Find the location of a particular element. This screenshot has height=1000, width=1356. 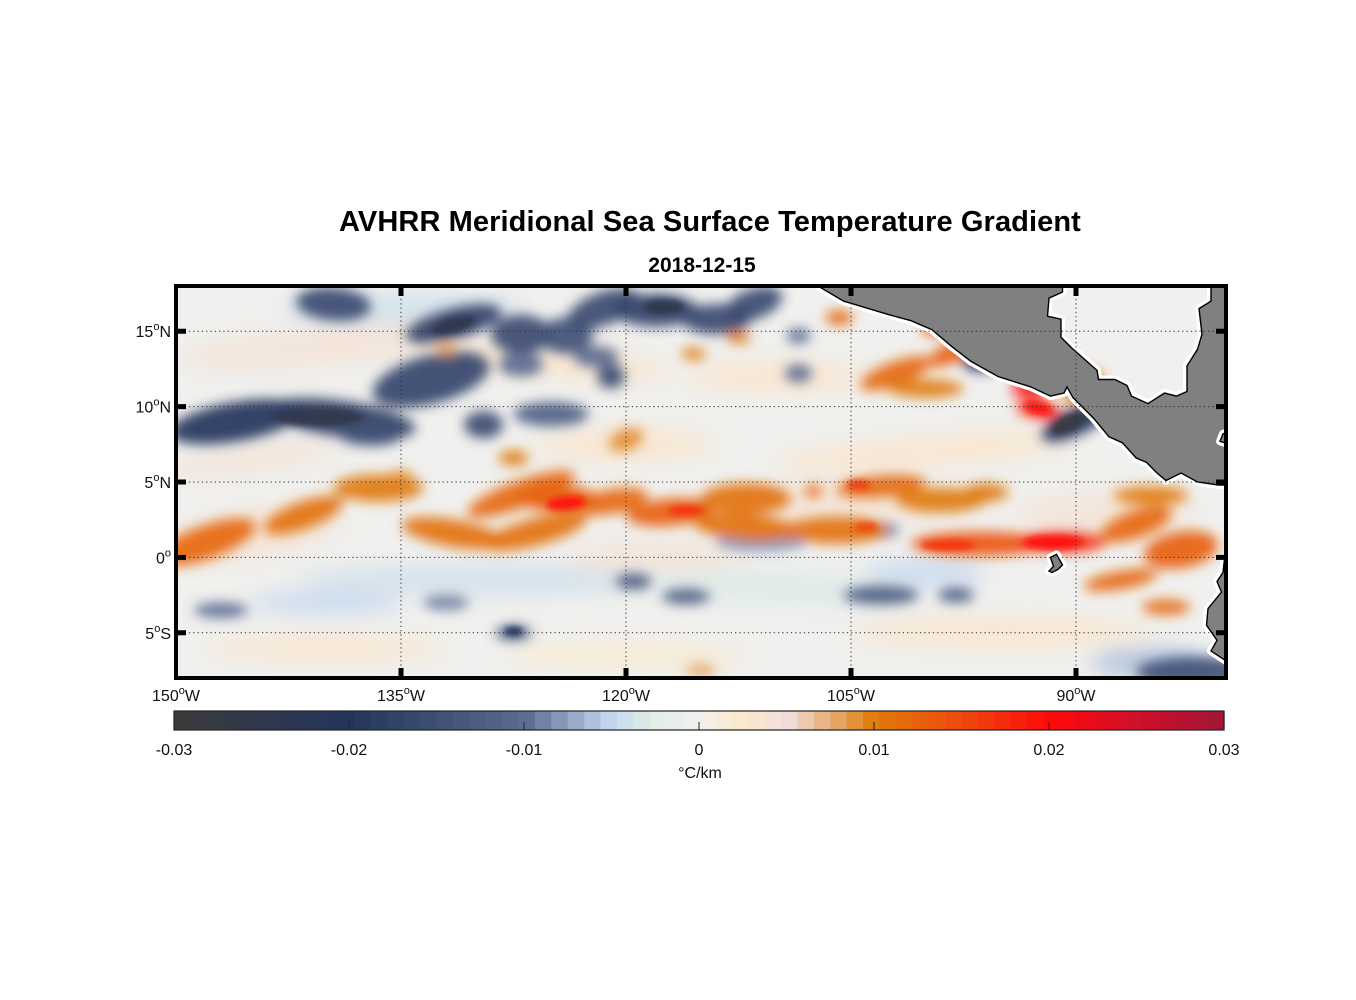

colorbar is located at coordinates (699, 720).